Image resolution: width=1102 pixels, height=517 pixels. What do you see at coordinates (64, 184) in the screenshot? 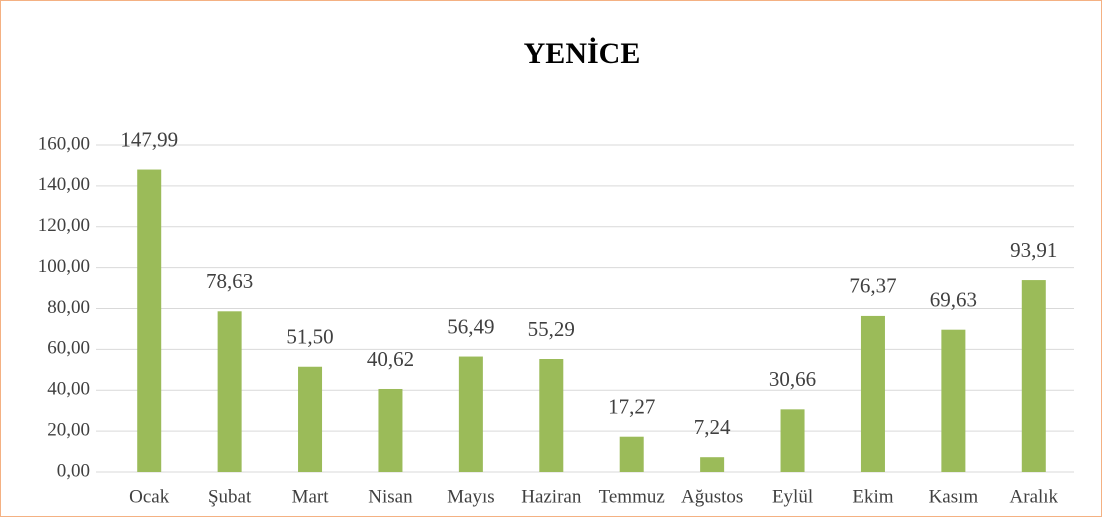
I see `y-tick-label: 140,00` at bounding box center [64, 184].